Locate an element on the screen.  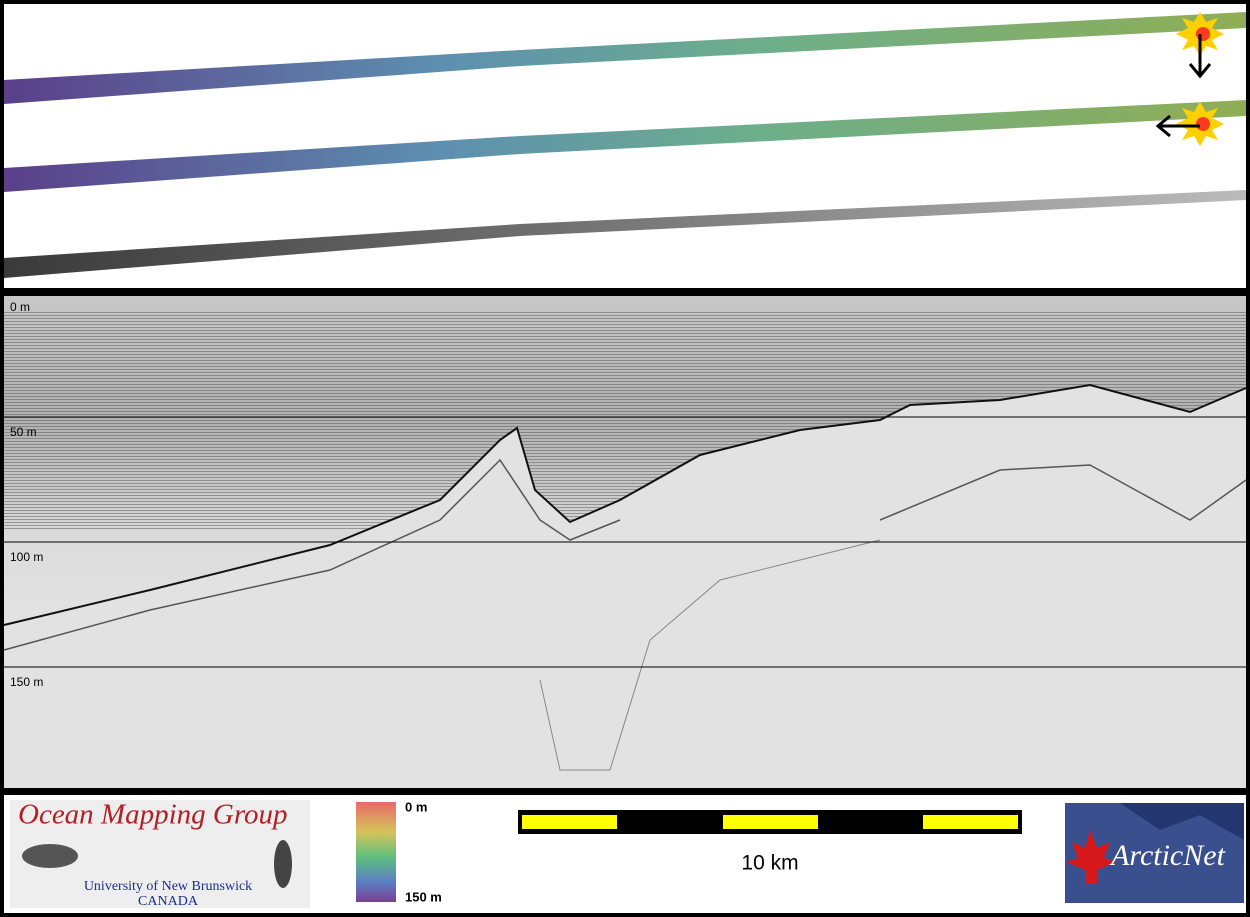
scale-label: 10 km is located at coordinates (769, 863).